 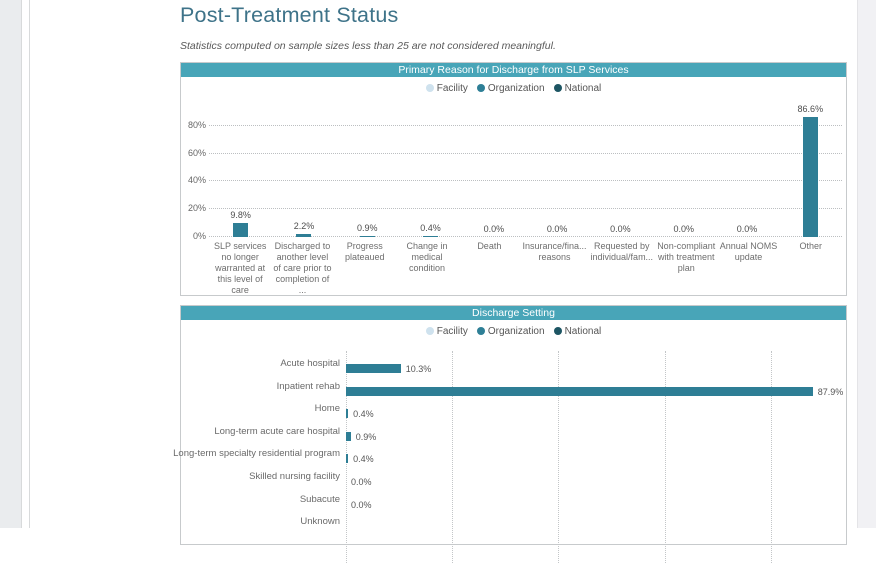 What do you see at coordinates (367, 166) in the screenshot?
I see `bar-group: 0.9%` at bounding box center [367, 166].